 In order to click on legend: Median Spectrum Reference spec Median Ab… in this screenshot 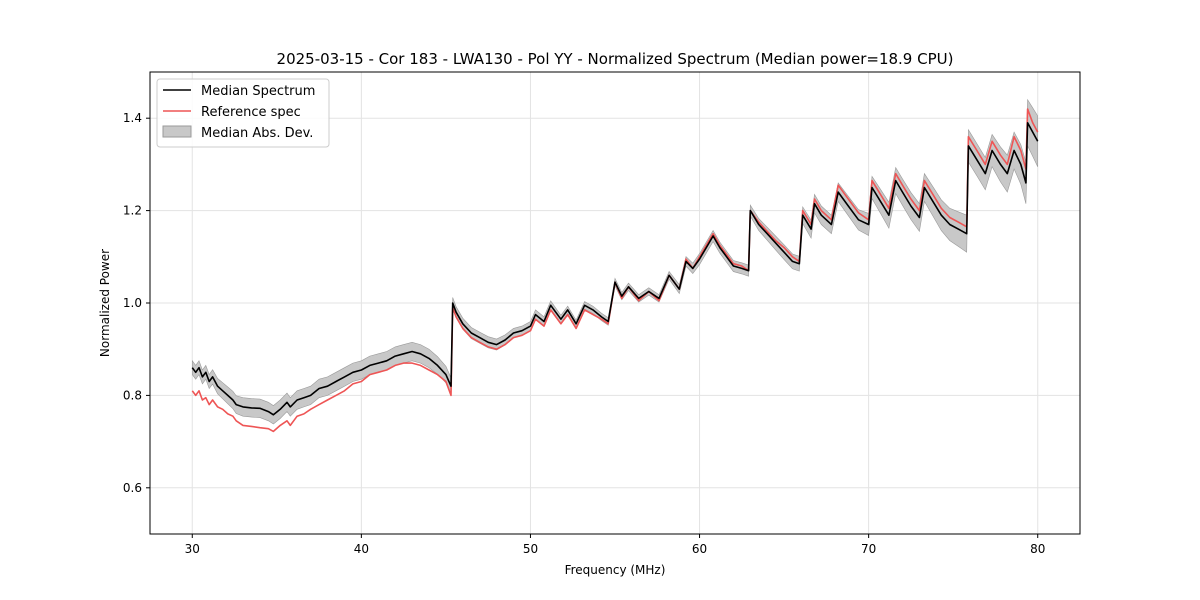, I will do `click(243, 113)`.